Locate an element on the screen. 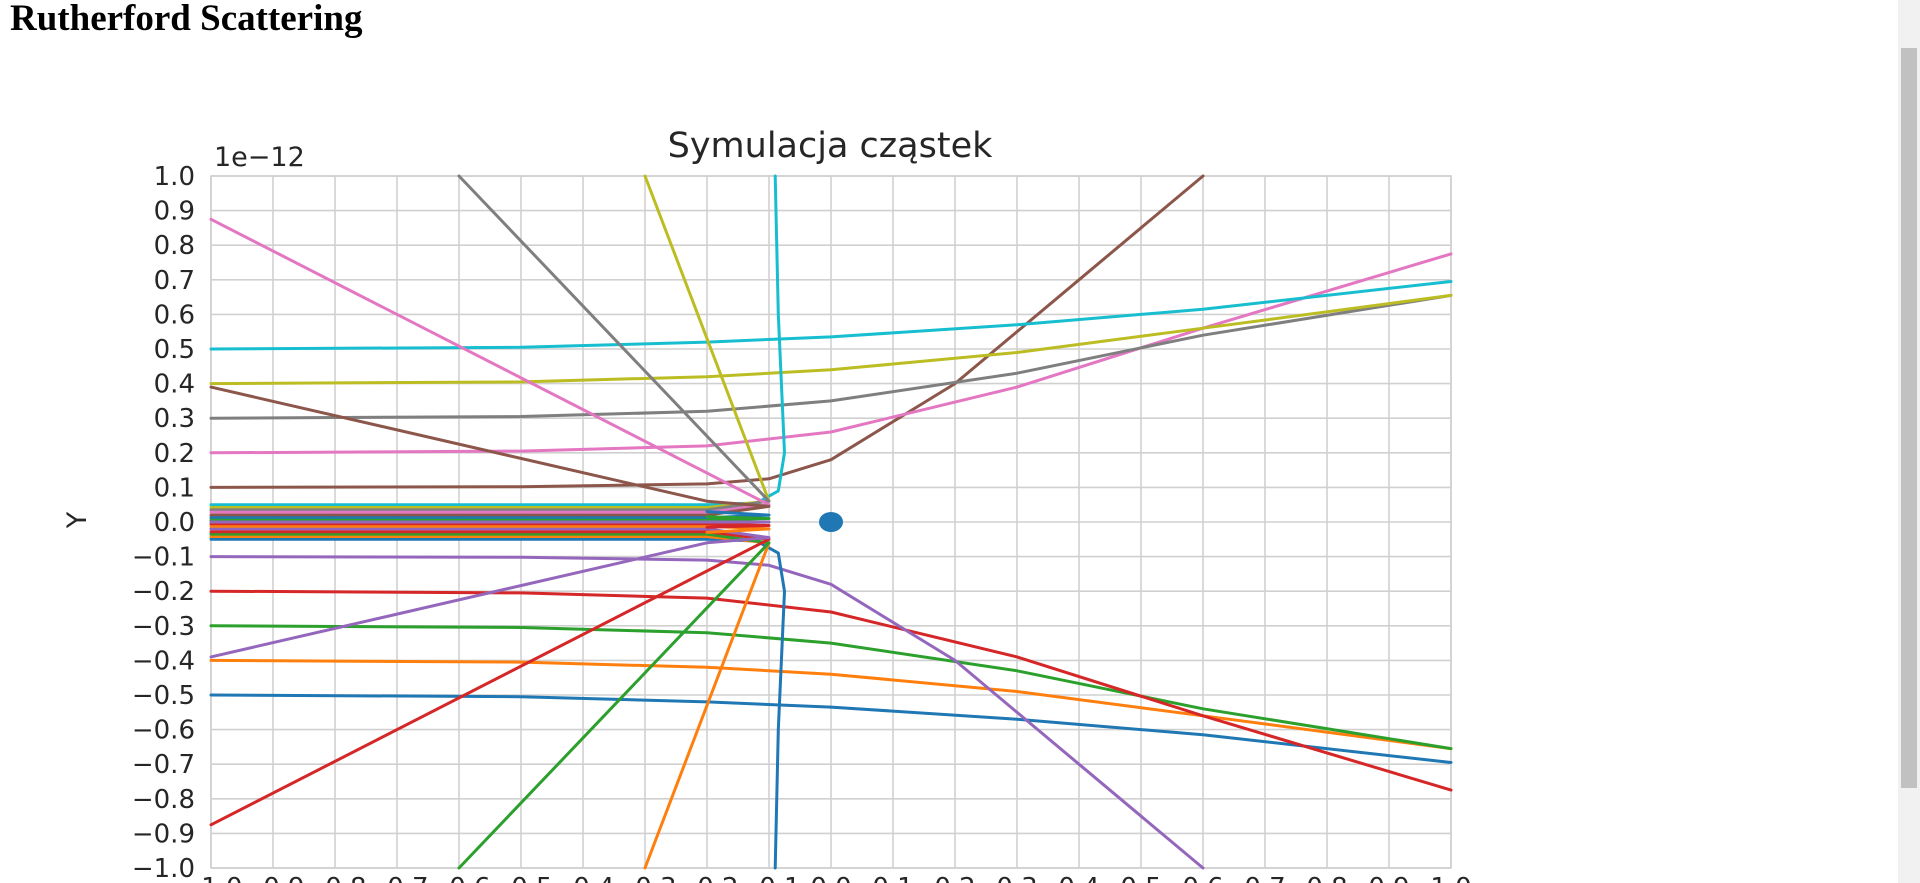 The image size is (1920, 883). x-tick-label: 0.5 is located at coordinates (1140, 878).